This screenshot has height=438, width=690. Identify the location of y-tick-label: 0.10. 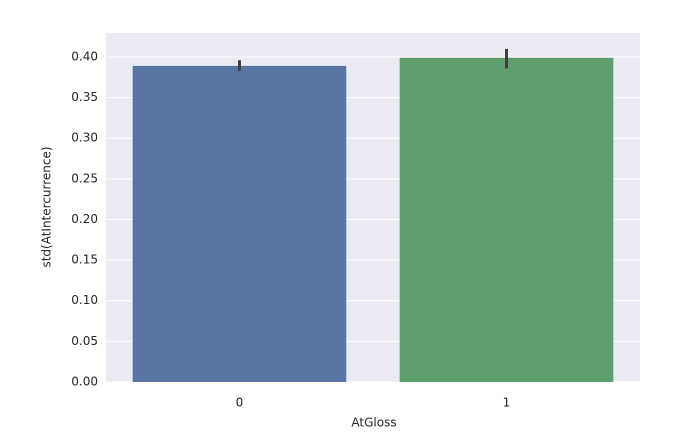
(84, 300).